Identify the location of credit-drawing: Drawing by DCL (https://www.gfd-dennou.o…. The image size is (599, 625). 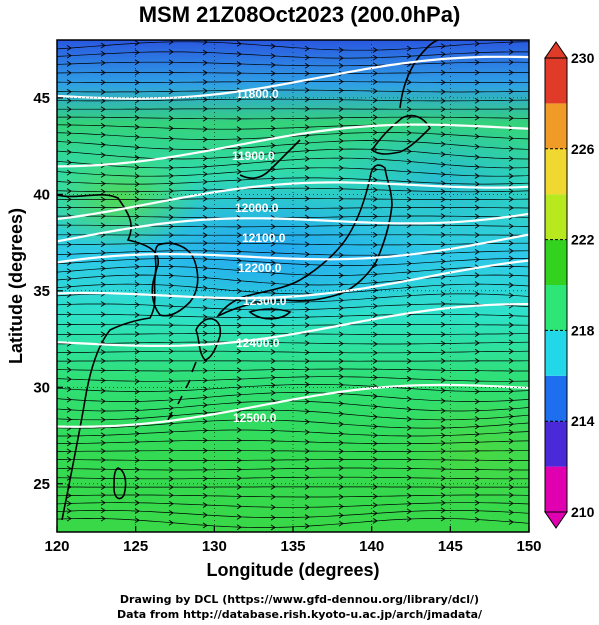
(299, 599).